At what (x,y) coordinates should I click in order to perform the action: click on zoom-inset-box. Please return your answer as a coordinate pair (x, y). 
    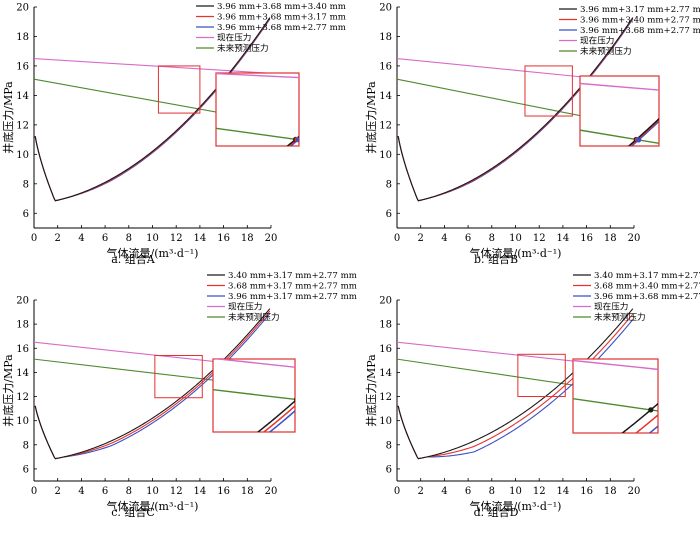
    Looking at the image, I should click on (254, 395).